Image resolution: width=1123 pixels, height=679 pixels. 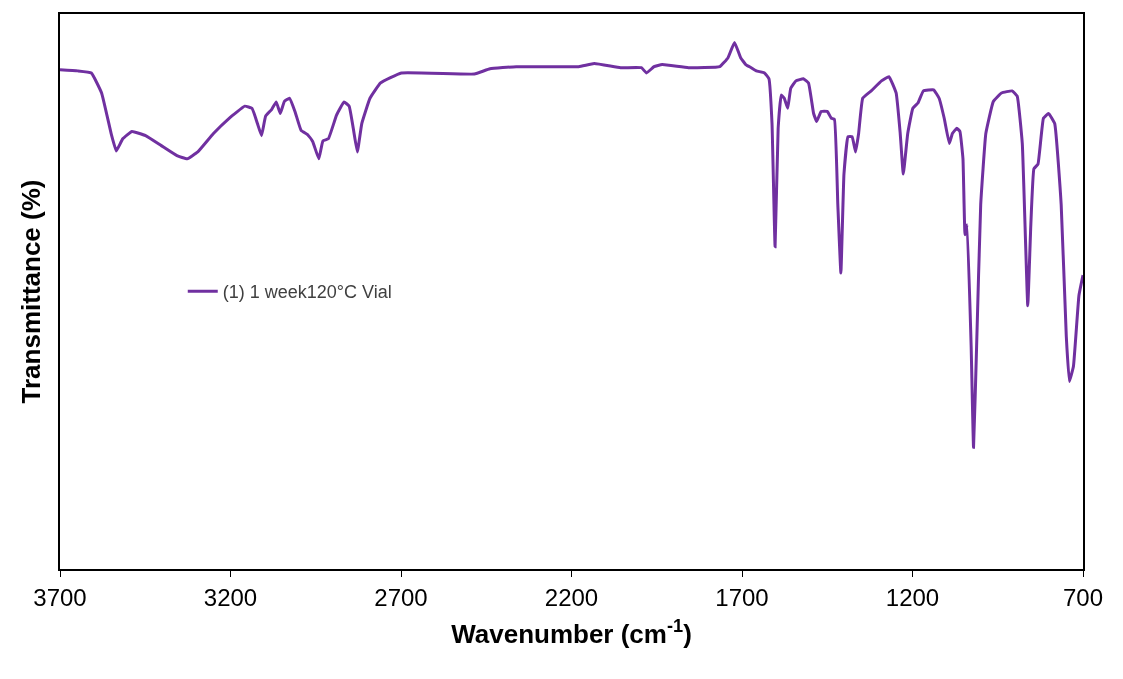 I want to click on y-axis-title: Transmittance (%), so click(x=30, y=291).